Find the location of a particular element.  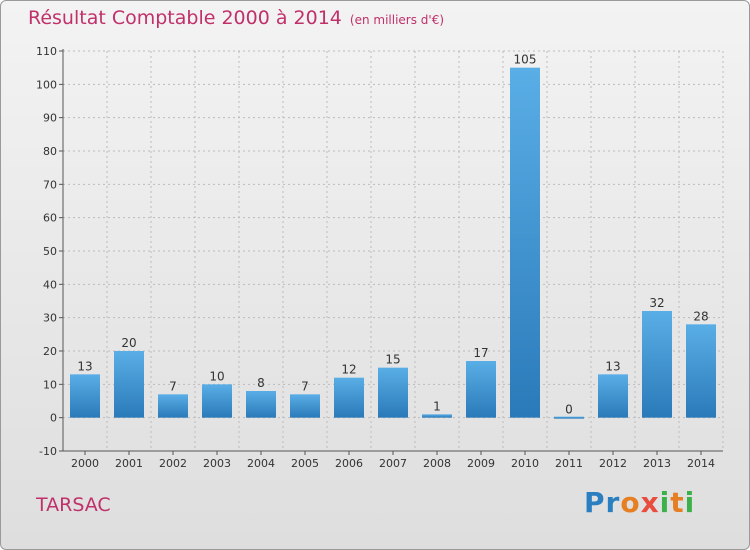

bar-2007 is located at coordinates (393, 392).